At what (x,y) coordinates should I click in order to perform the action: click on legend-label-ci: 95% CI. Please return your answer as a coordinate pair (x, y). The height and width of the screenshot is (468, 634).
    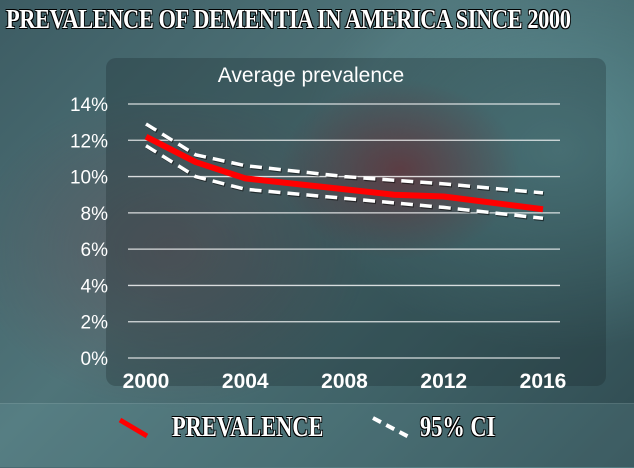
    Looking at the image, I should click on (458, 427).